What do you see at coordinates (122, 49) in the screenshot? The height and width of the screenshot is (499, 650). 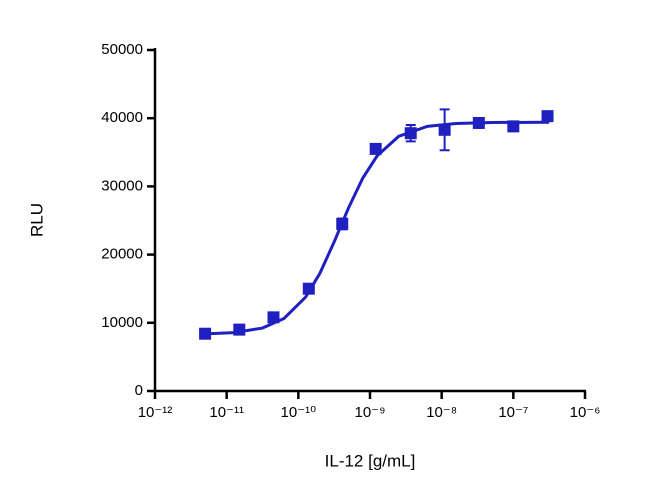 I see `y-tick-label: 50000` at bounding box center [122, 49].